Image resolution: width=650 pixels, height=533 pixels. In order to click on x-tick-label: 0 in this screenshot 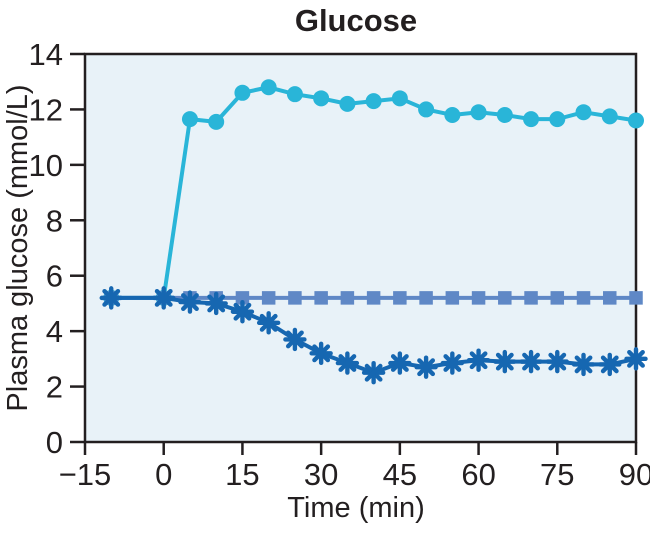, I will do `click(163, 474)`.